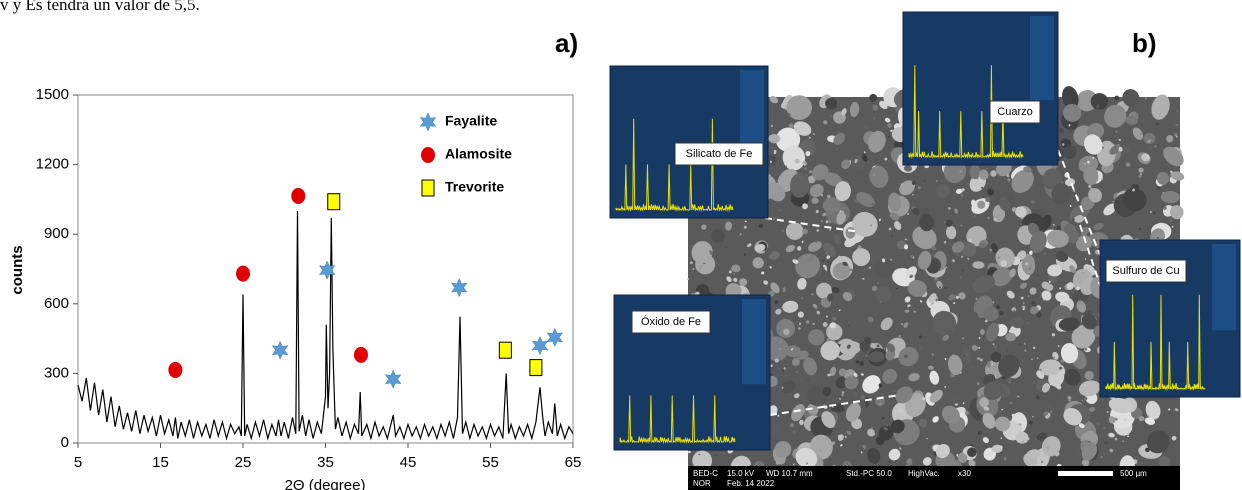 The width and height of the screenshot is (1242, 490). Describe the element at coordinates (719, 154) in the screenshot. I see `eds-label-box` at that location.